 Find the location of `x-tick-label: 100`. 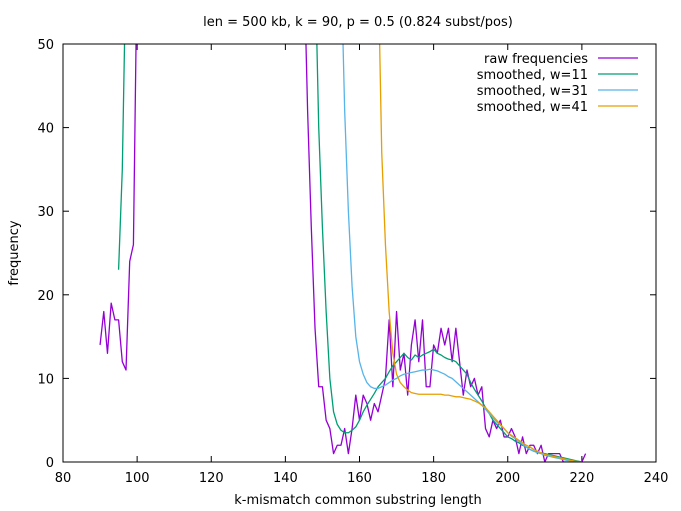

x-tick-label: 100 is located at coordinates (137, 478).